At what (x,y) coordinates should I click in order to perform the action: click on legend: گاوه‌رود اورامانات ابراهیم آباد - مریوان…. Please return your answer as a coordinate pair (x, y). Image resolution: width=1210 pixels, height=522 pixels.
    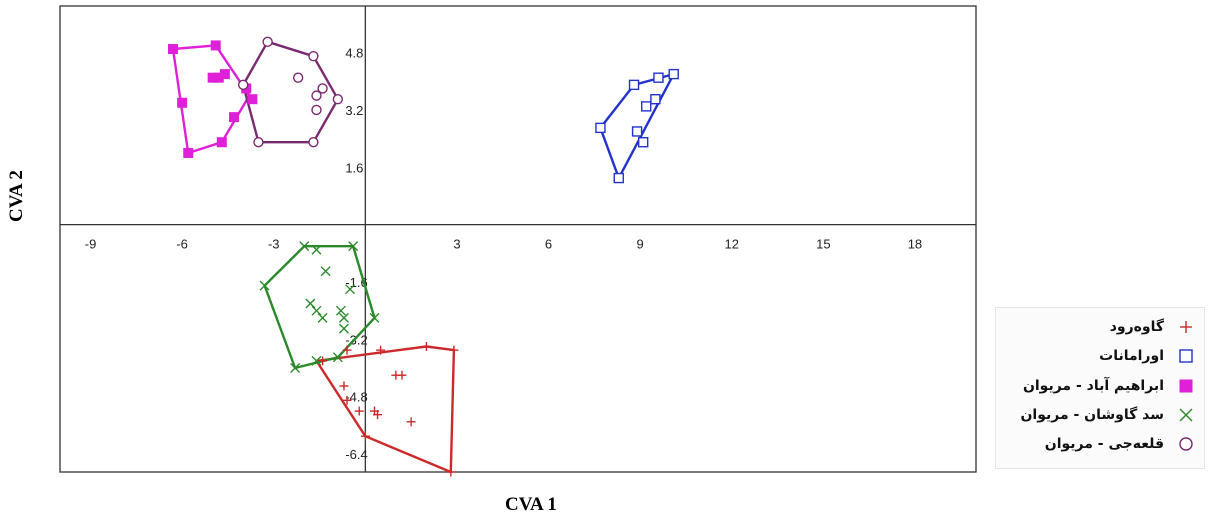
    Looking at the image, I should click on (1100, 388).